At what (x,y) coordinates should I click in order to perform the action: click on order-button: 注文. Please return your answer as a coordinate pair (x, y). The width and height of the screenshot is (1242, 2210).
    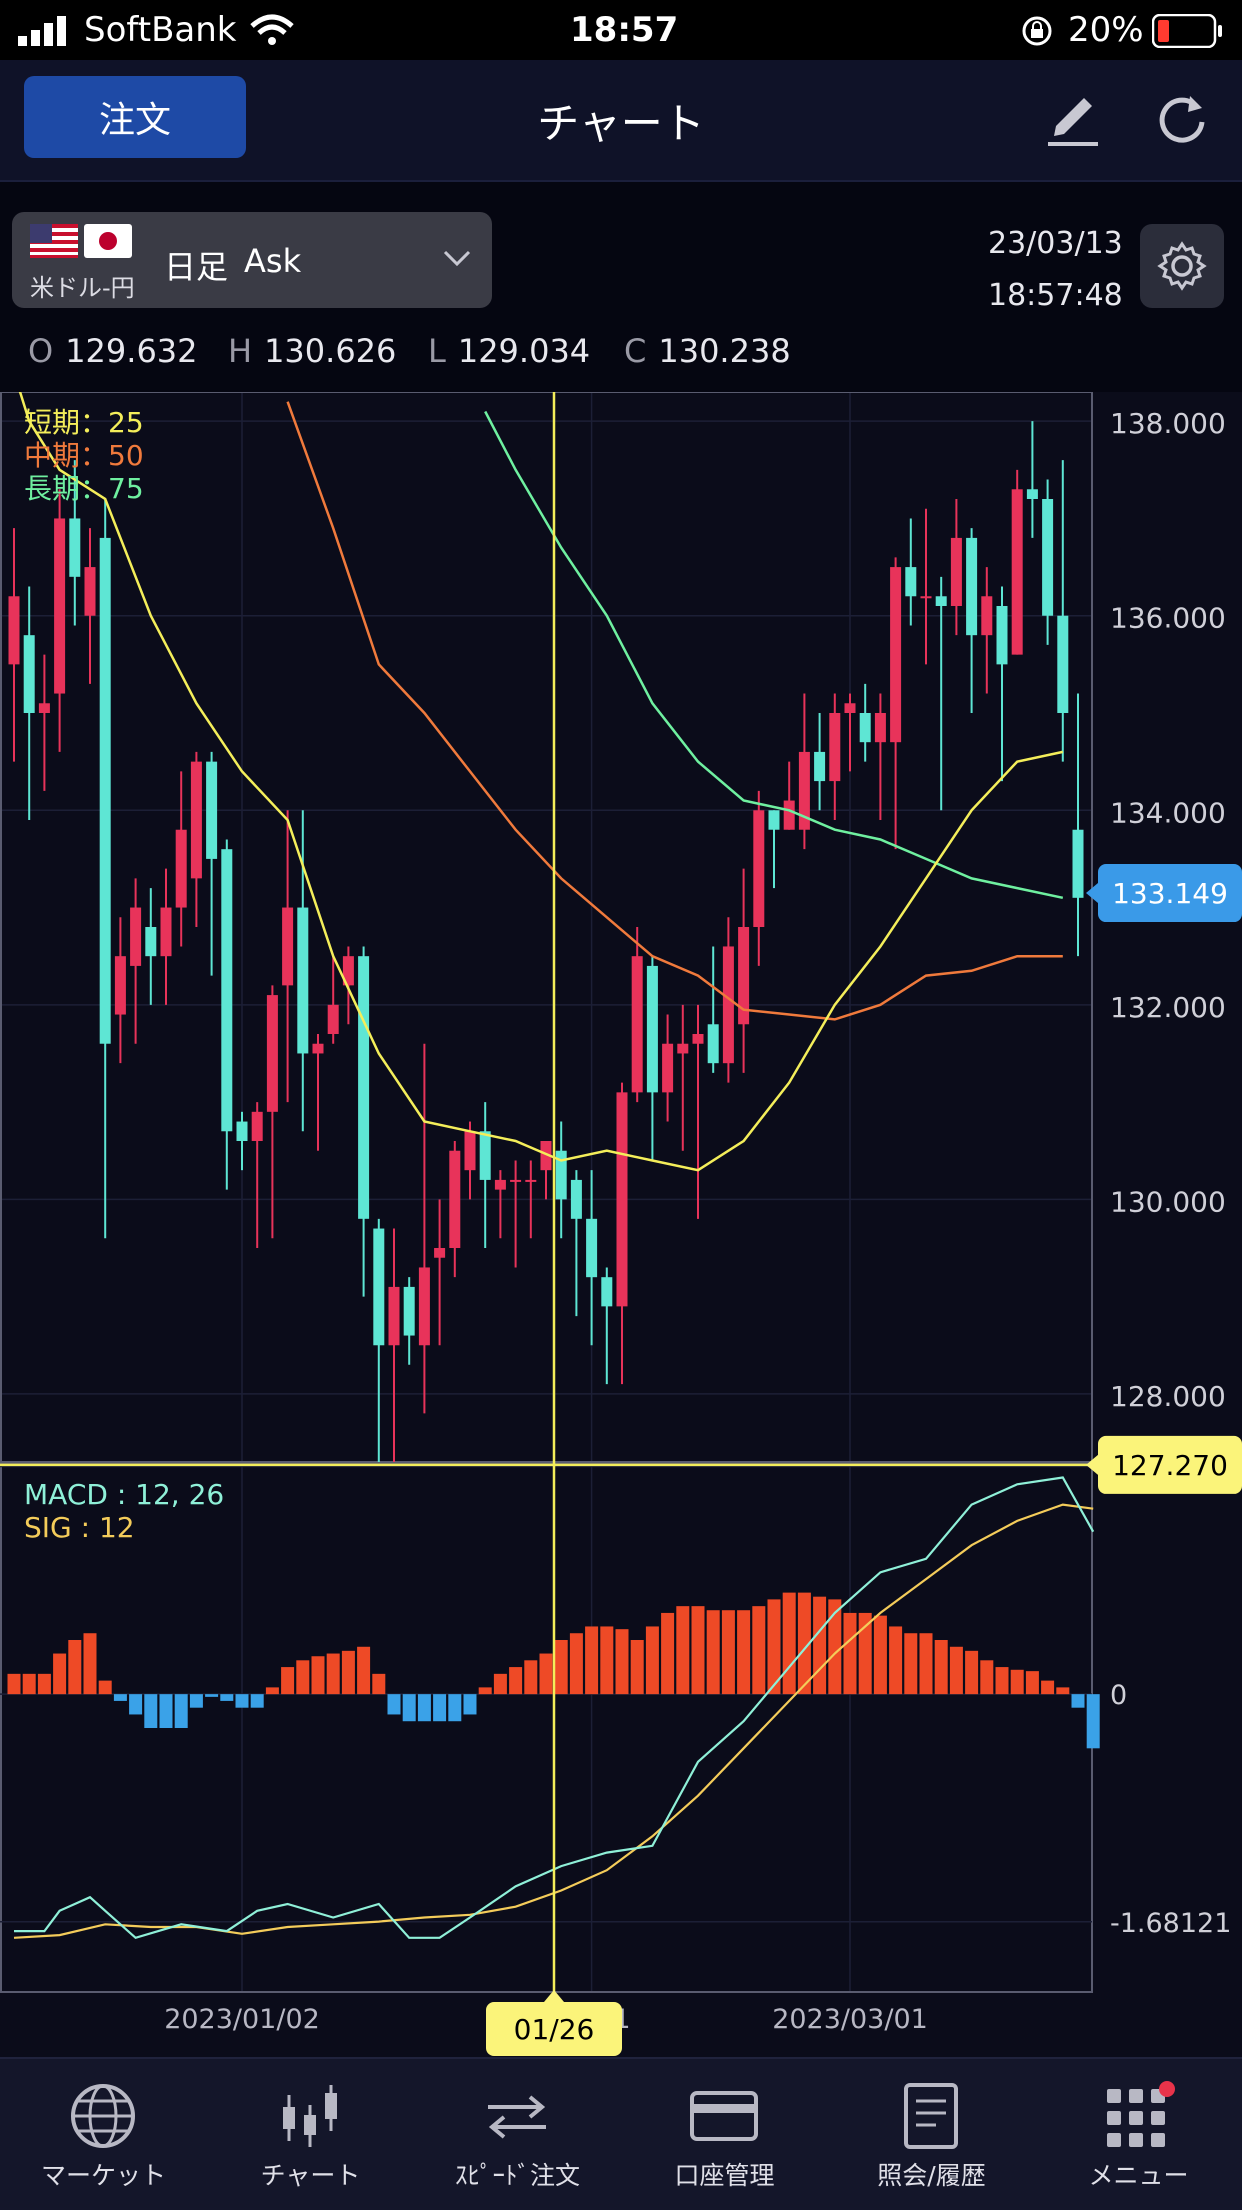
    Looking at the image, I should click on (135, 117).